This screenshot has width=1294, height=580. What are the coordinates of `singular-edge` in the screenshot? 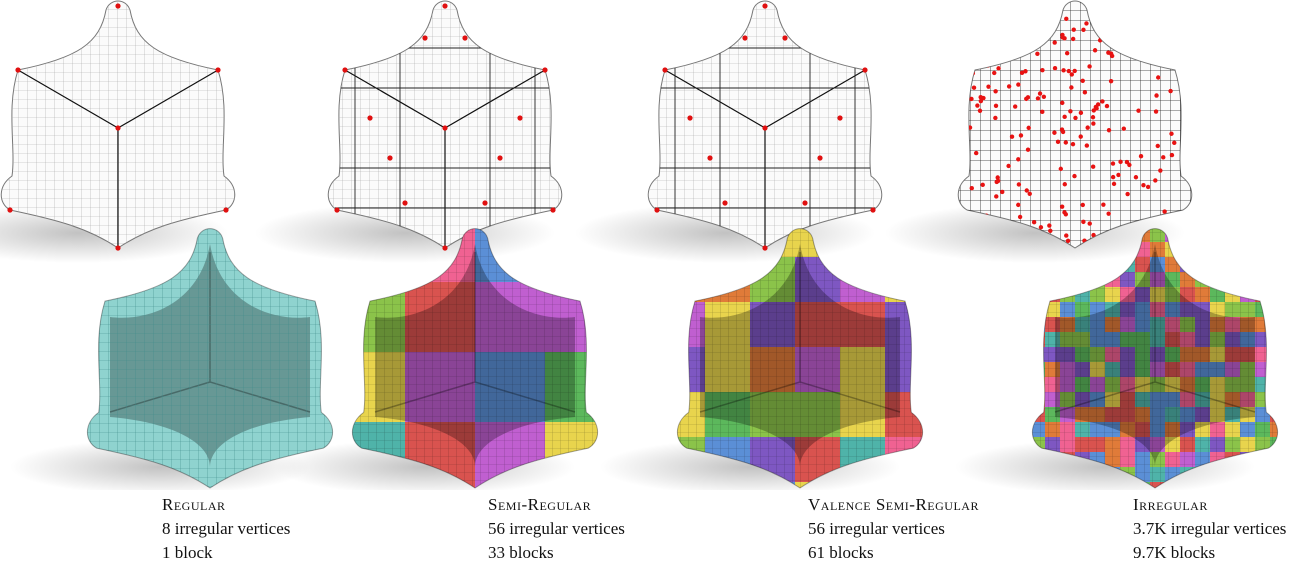 It's located at (765, 128).